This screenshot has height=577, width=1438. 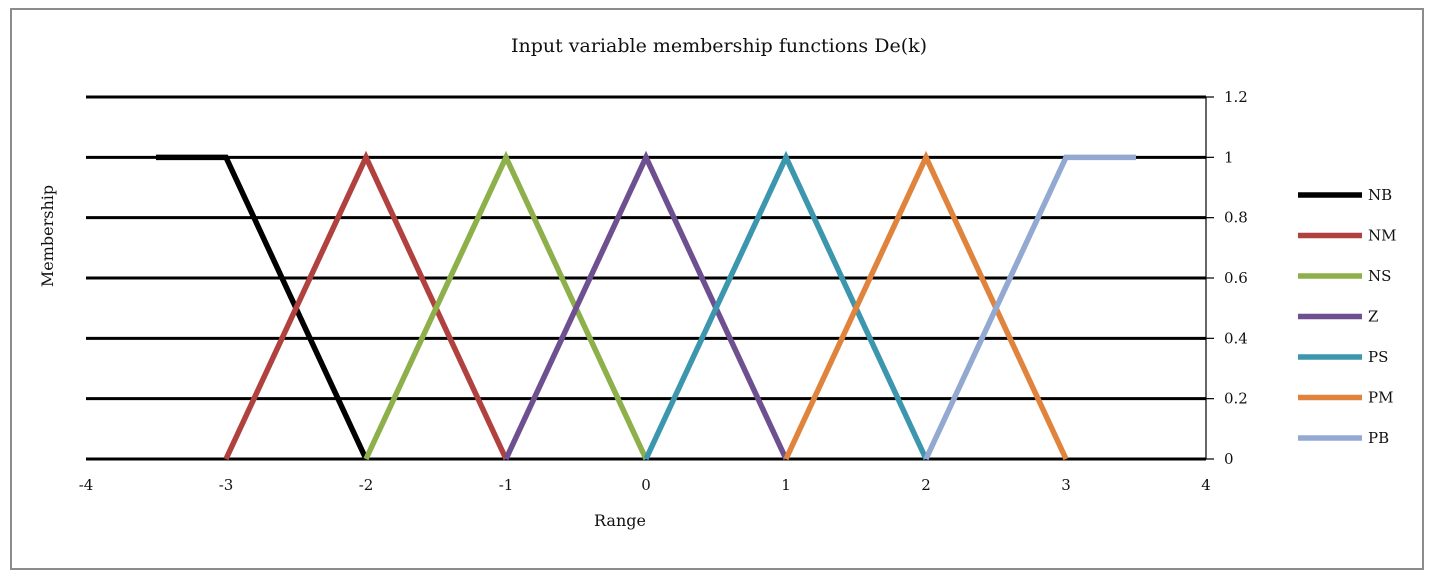 I want to click on legend: NB NM NS Z PS PM PB, so click(x=1347, y=316).